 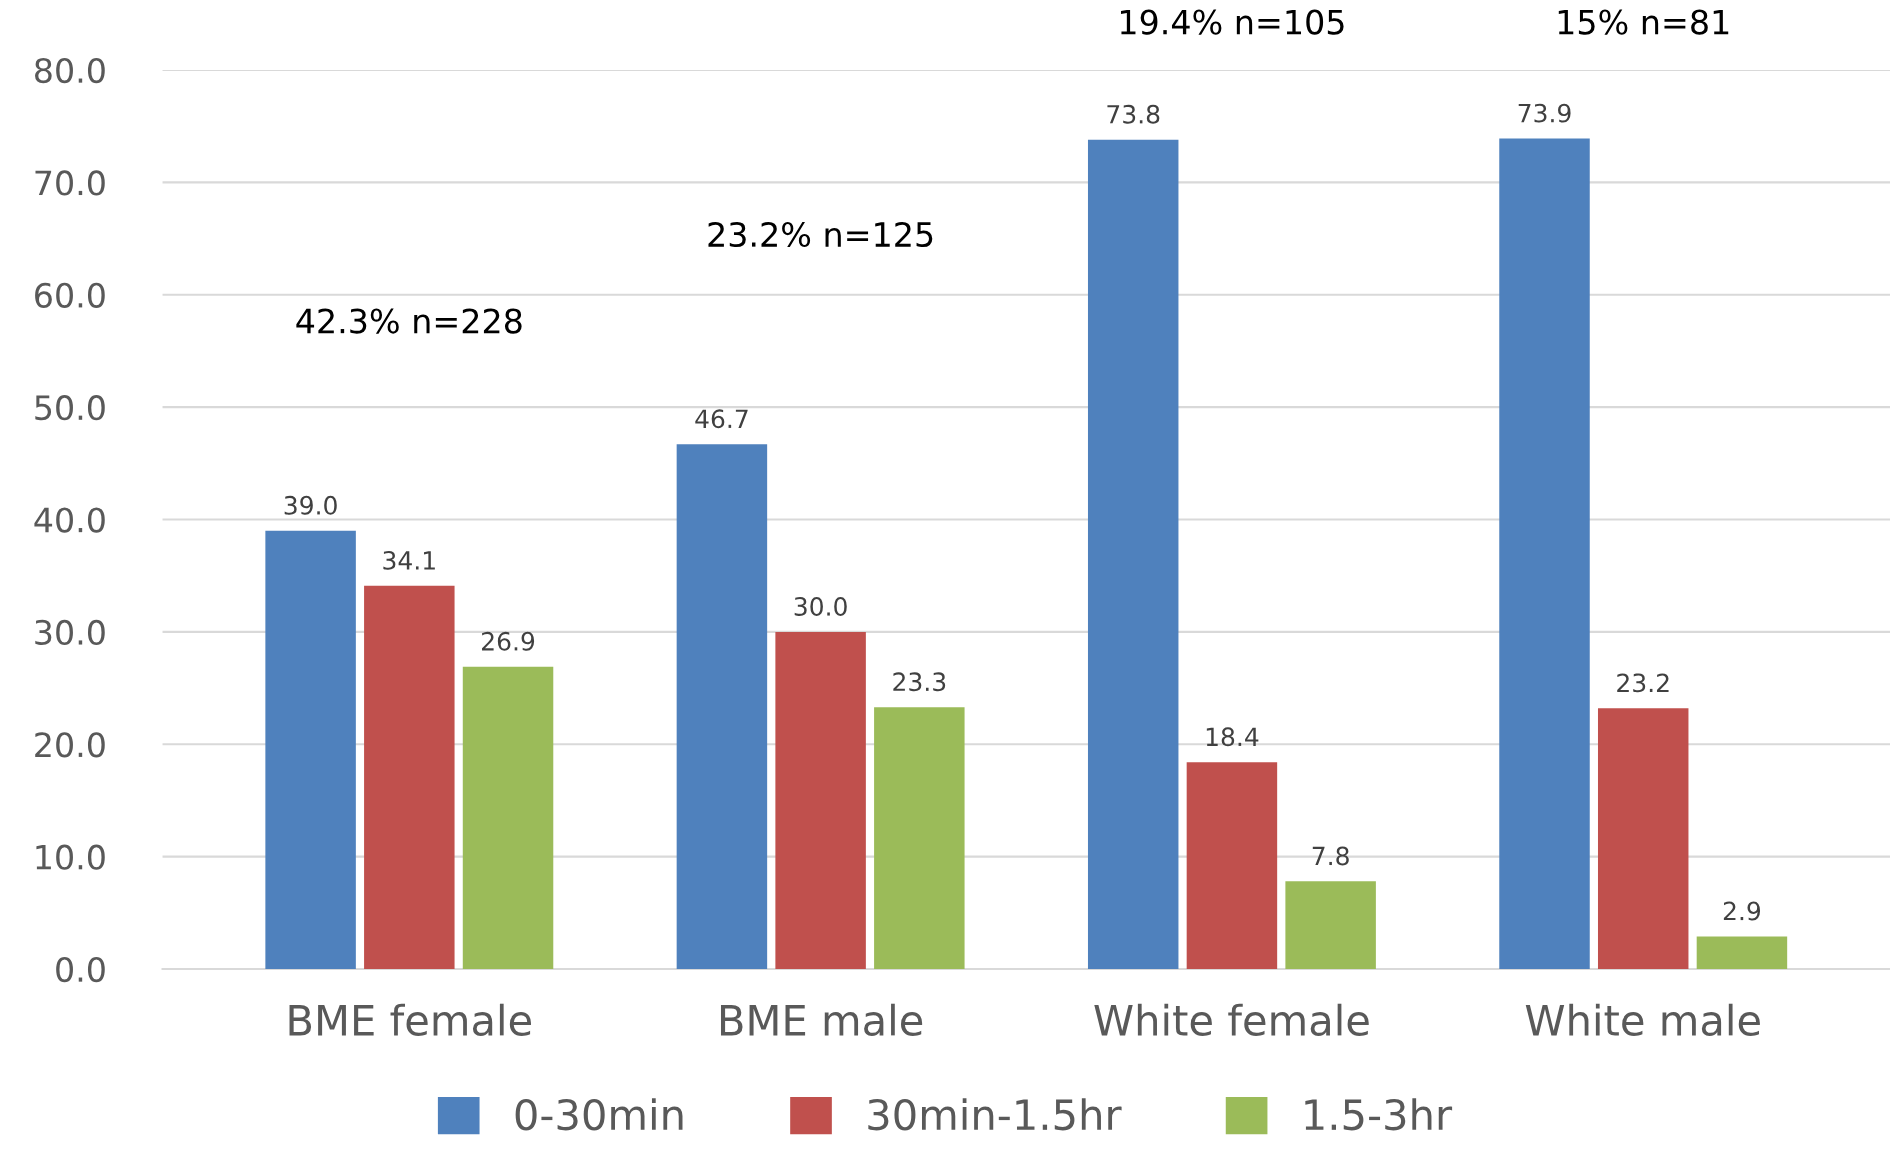 What do you see at coordinates (70, 295) in the screenshot?
I see `y-tick-label: 60.0` at bounding box center [70, 295].